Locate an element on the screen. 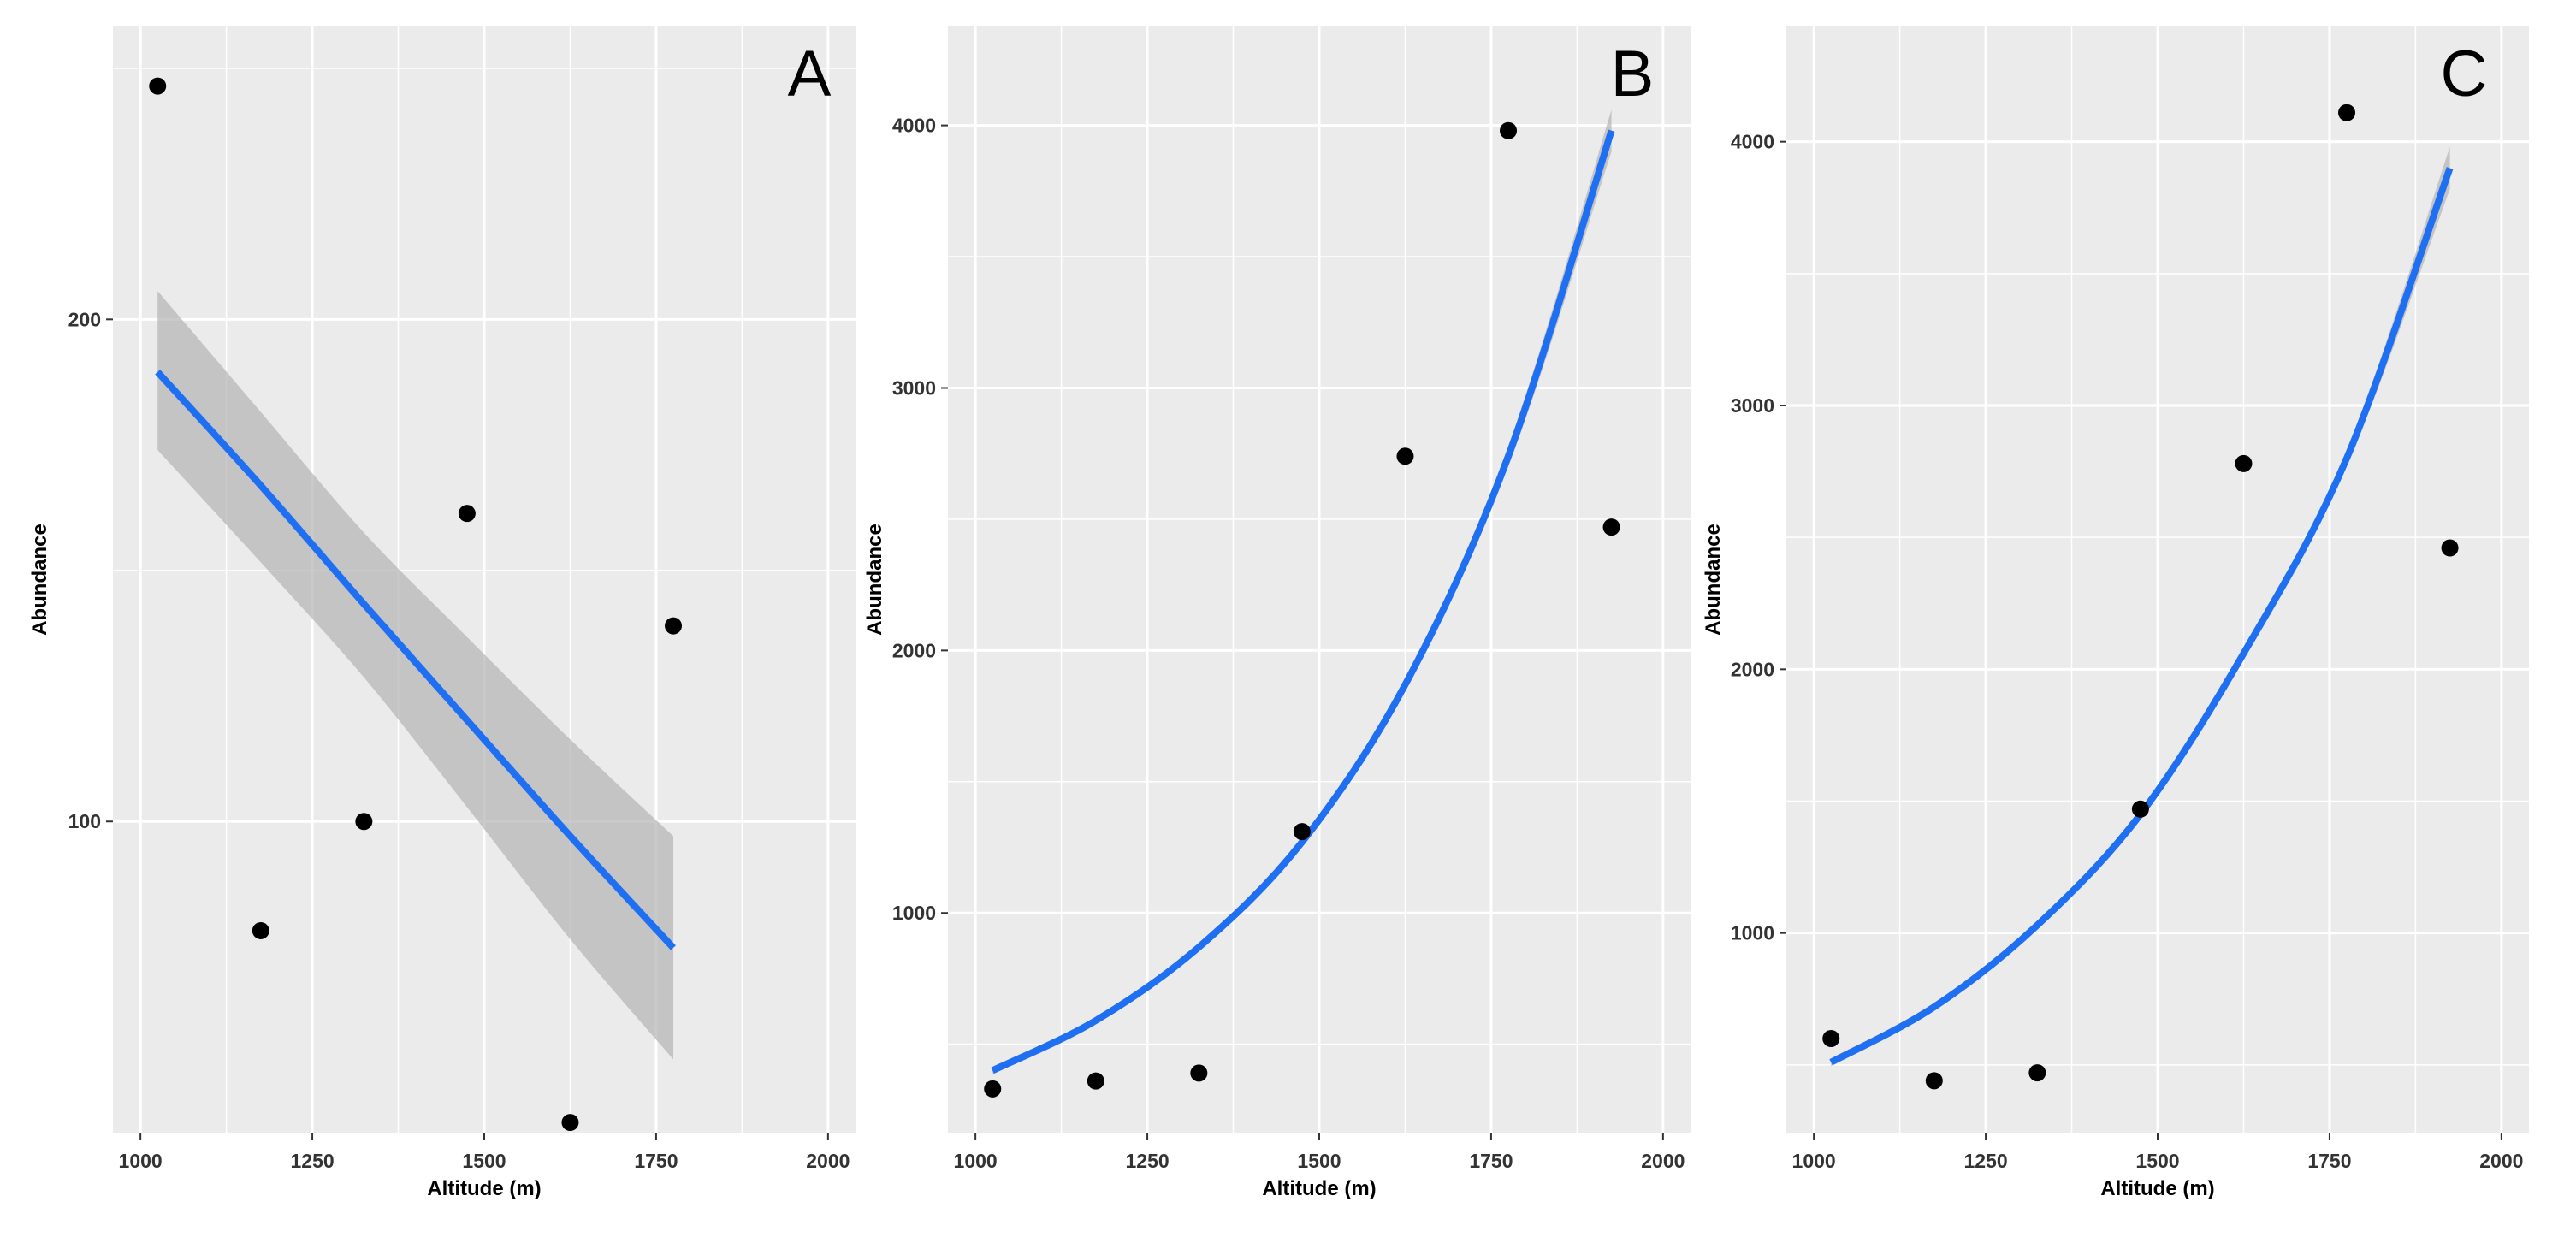  panel-label: C is located at coordinates (2464, 74).